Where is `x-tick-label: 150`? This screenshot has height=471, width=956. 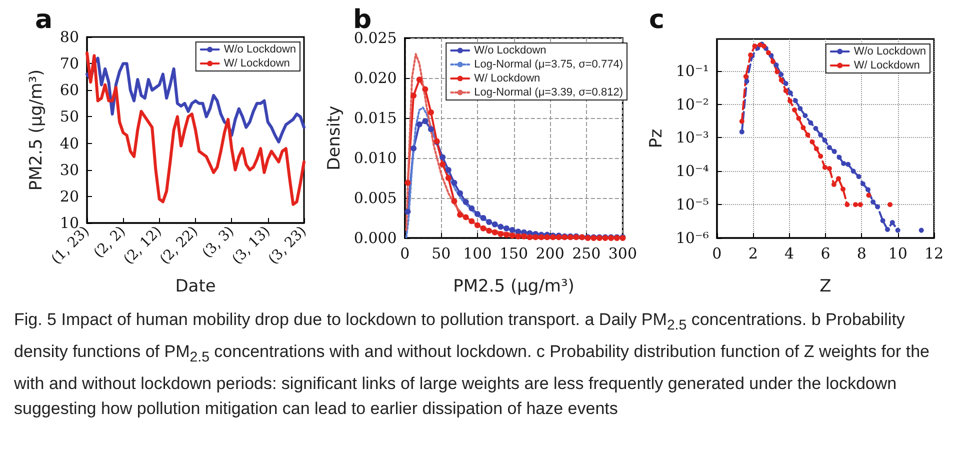 x-tick-label: 150 is located at coordinates (513, 253).